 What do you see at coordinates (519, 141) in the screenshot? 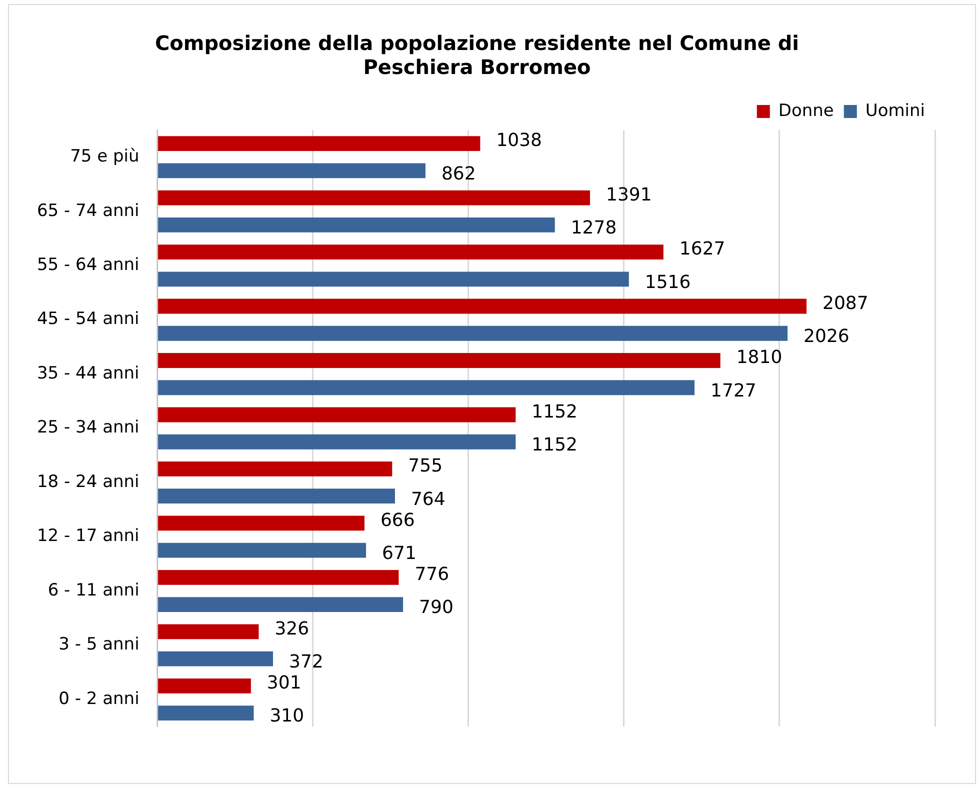
I see `data-label: 1038` at bounding box center [519, 141].